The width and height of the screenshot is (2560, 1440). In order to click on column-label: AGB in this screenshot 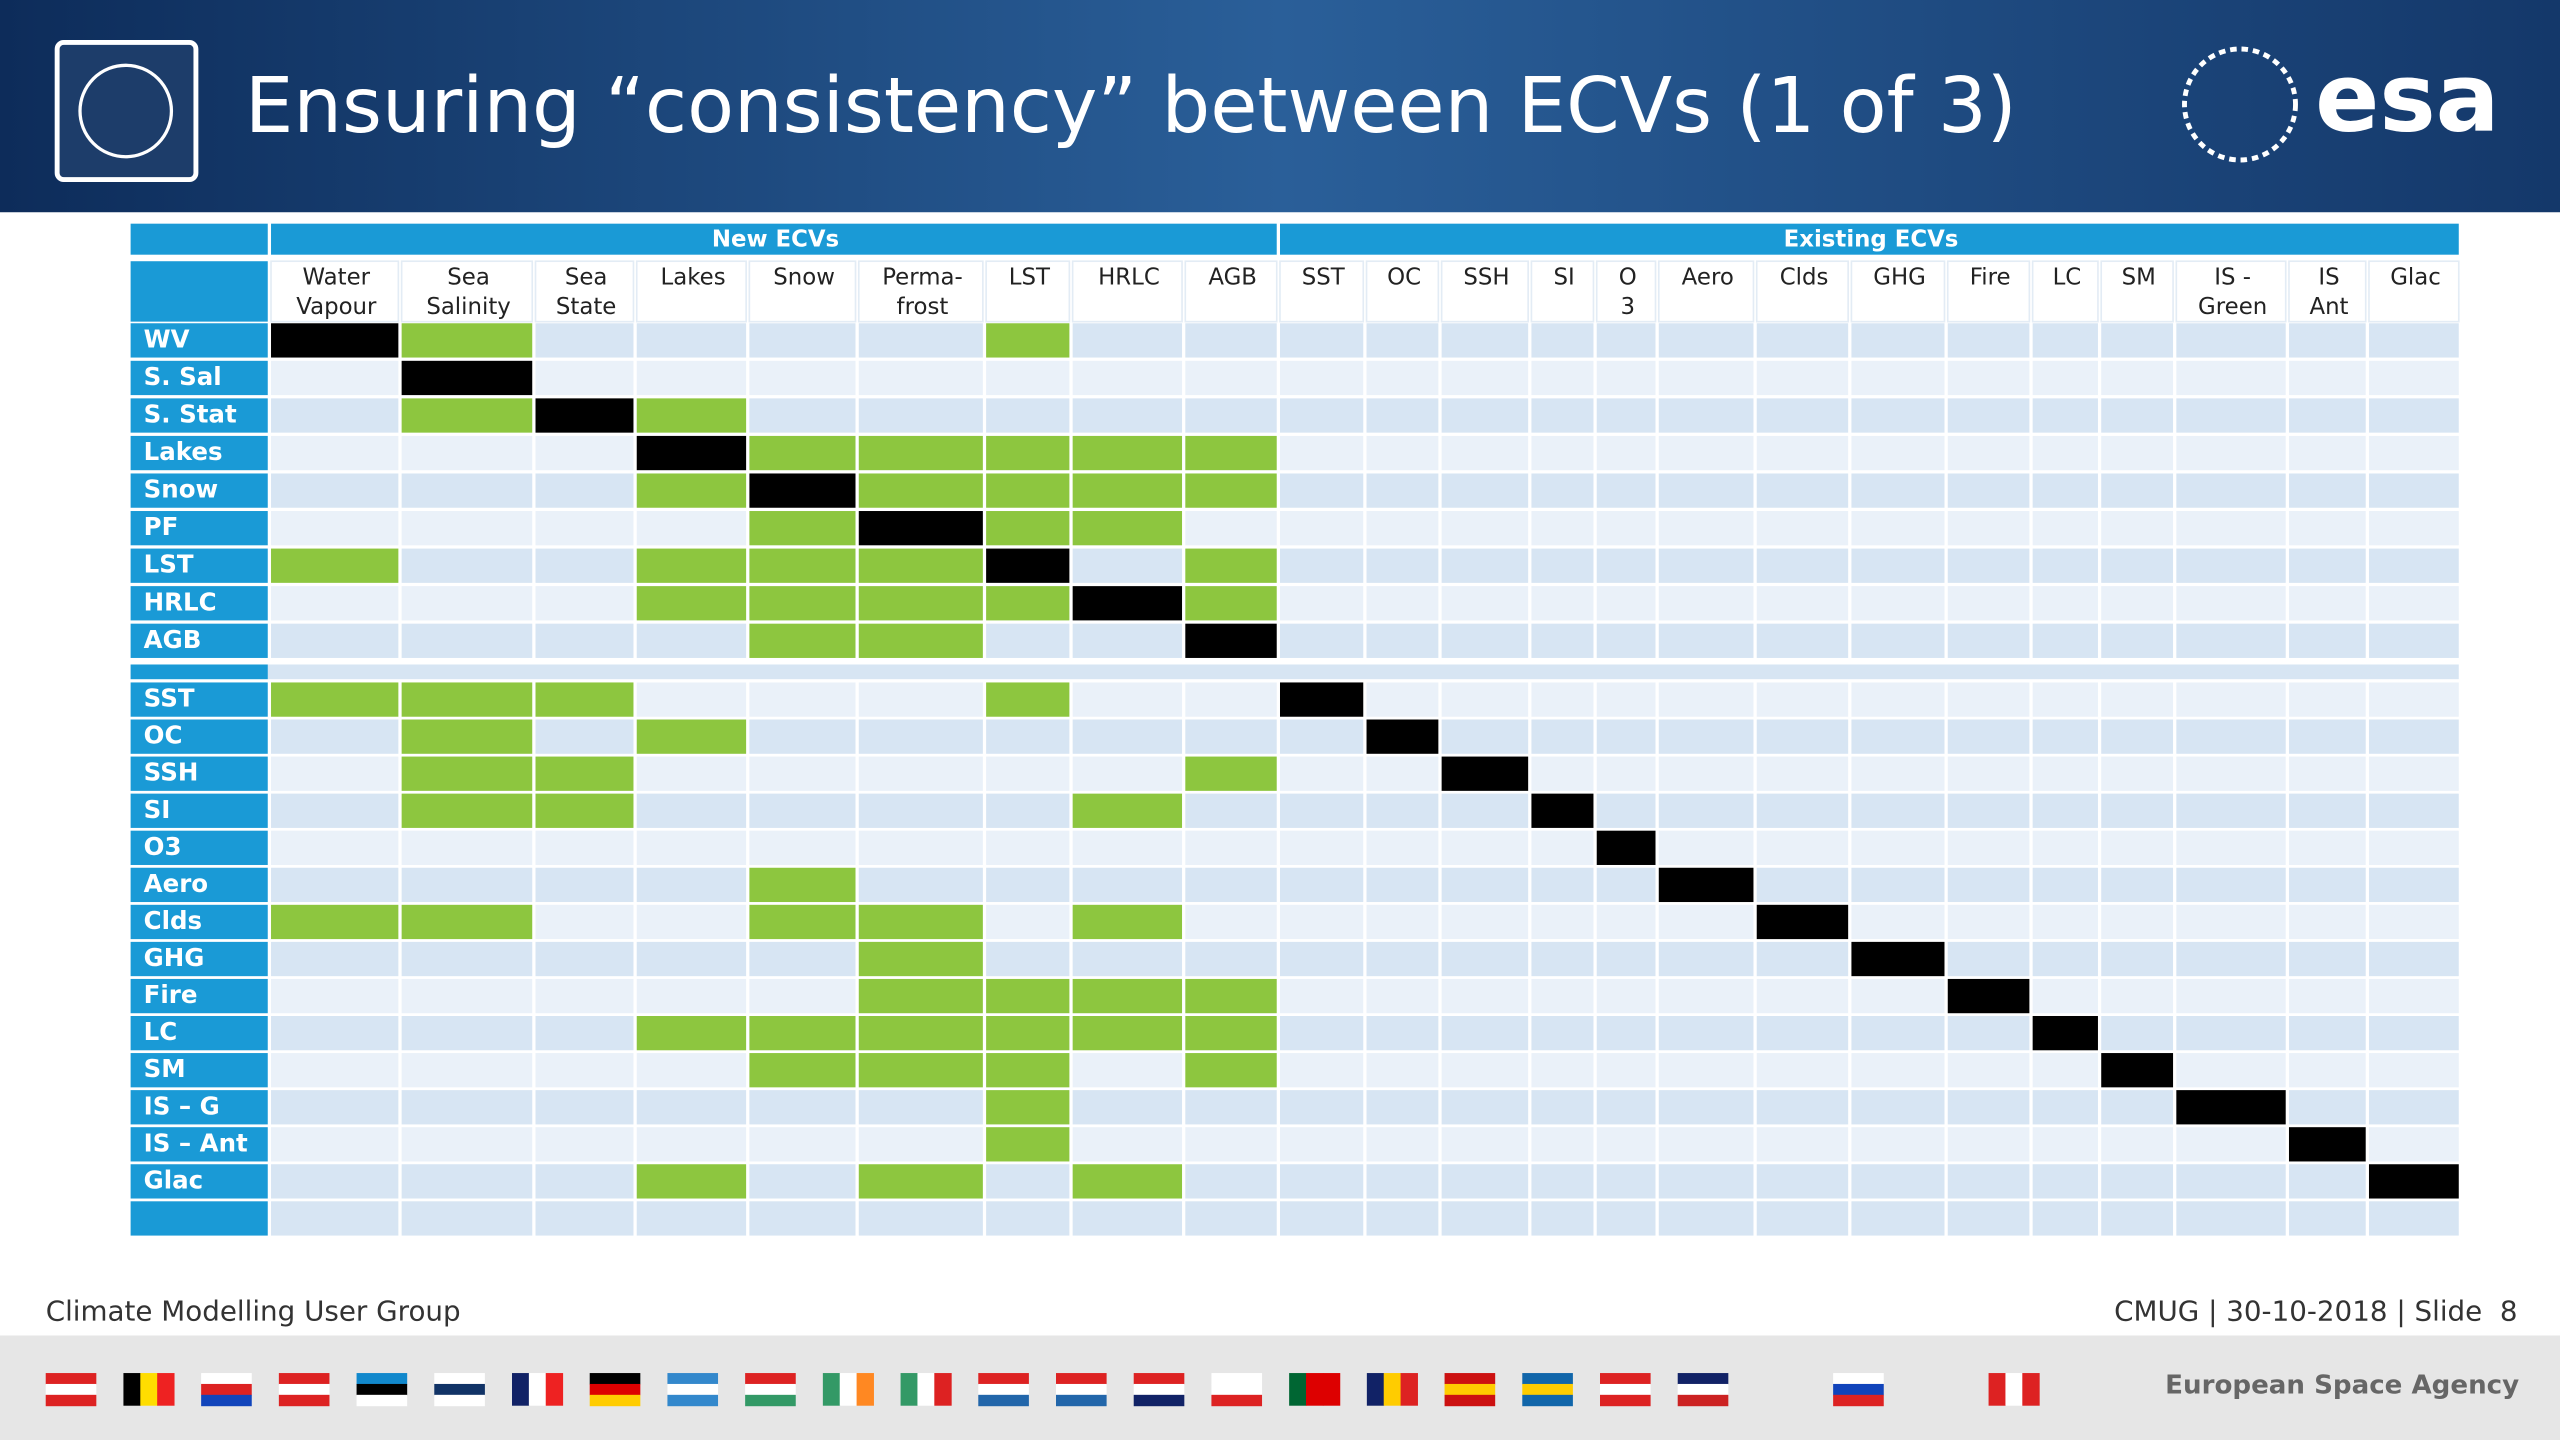, I will do `click(1232, 277)`.